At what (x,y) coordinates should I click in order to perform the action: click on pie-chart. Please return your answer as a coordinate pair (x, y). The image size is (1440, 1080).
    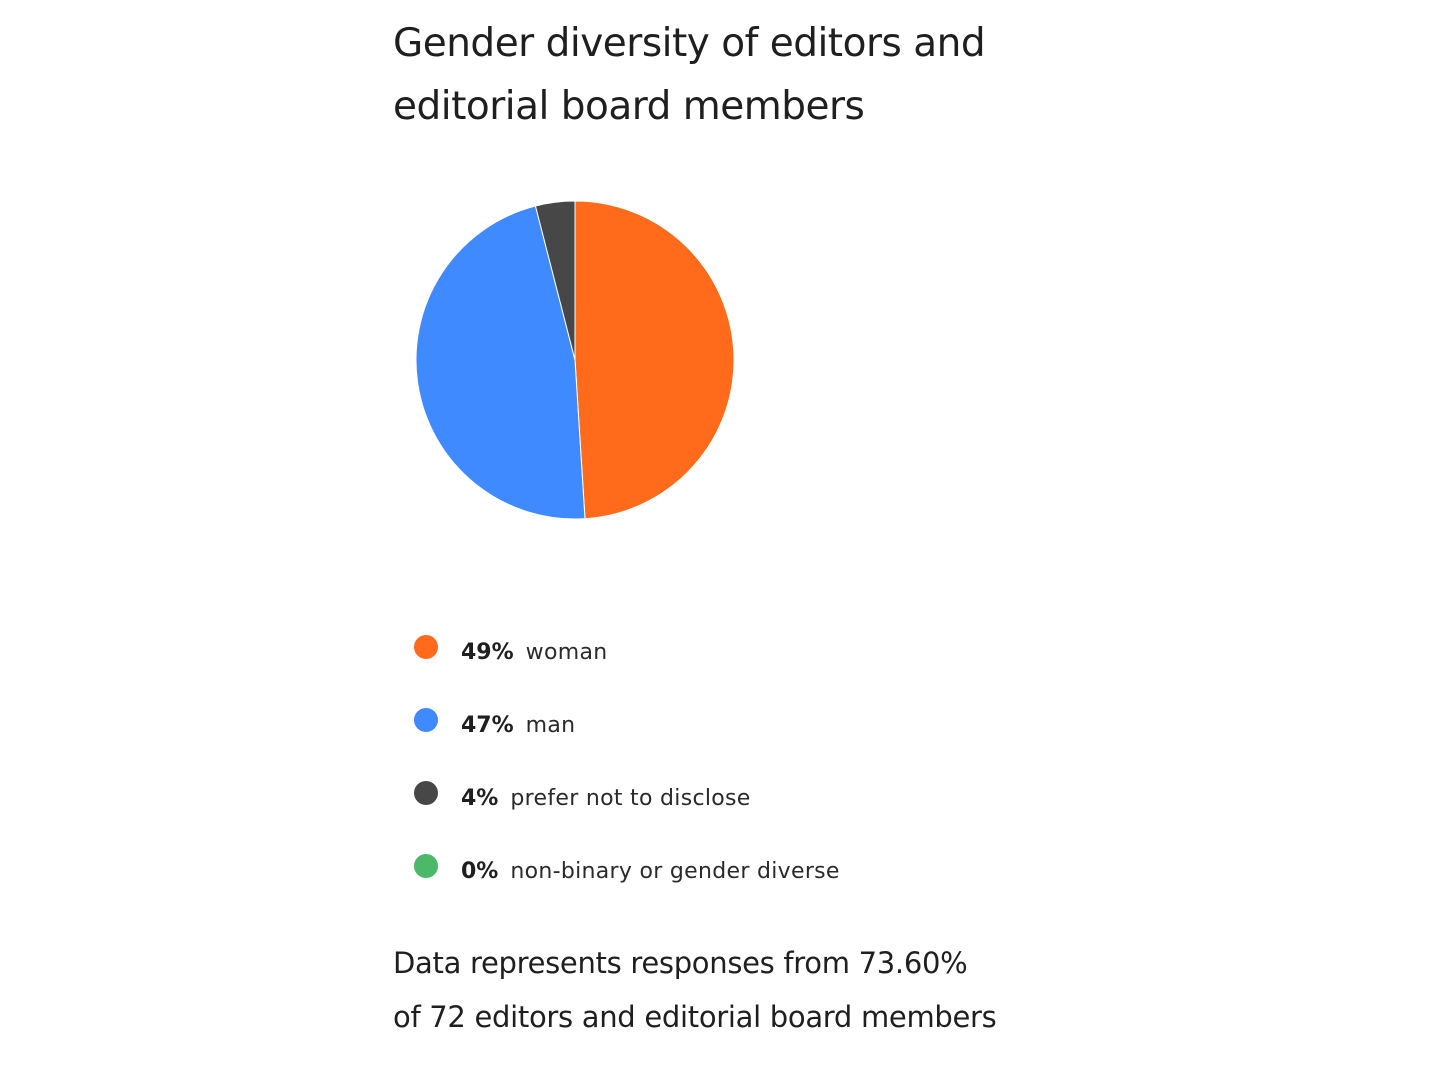
    Looking at the image, I should click on (575, 360).